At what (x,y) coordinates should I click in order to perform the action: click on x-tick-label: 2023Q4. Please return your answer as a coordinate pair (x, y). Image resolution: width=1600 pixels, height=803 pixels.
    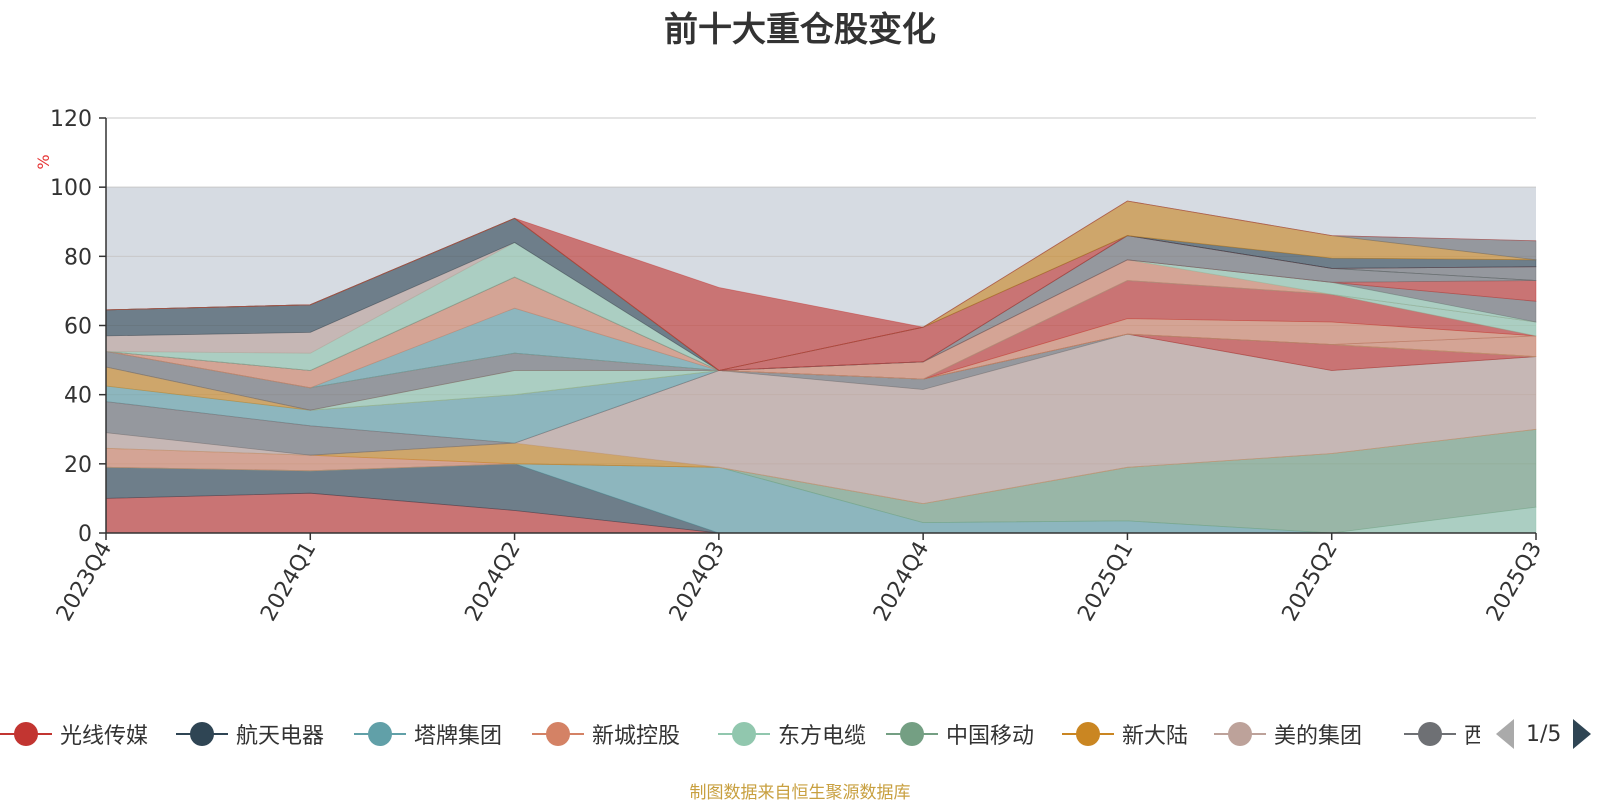
    Looking at the image, I should click on (84, 582).